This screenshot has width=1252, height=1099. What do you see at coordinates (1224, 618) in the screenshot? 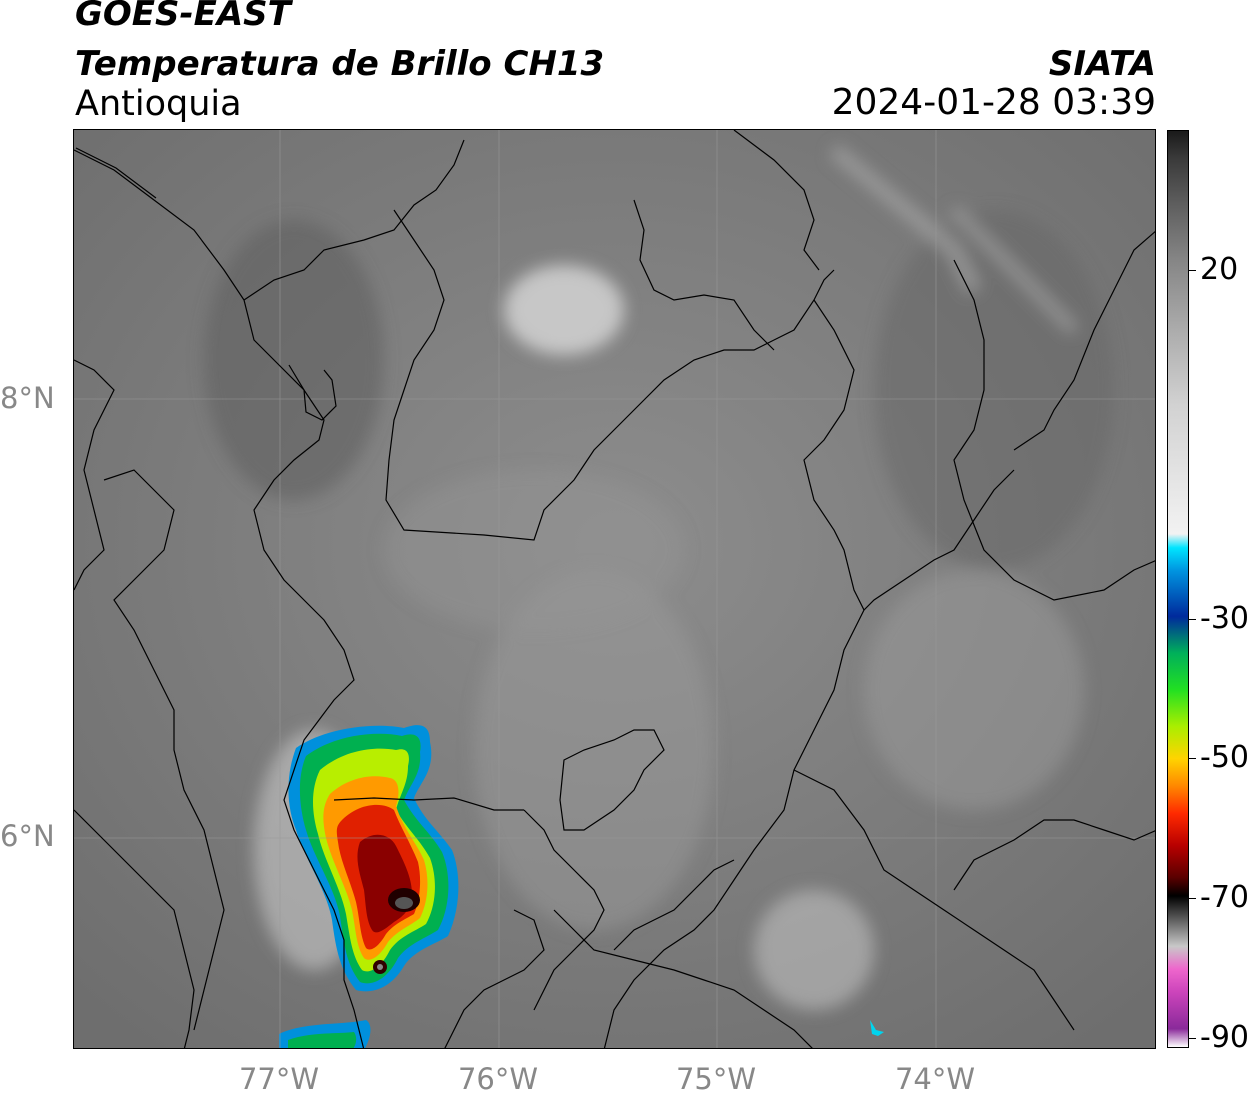
I see `colorbar-label-minus30: -30` at bounding box center [1224, 618].